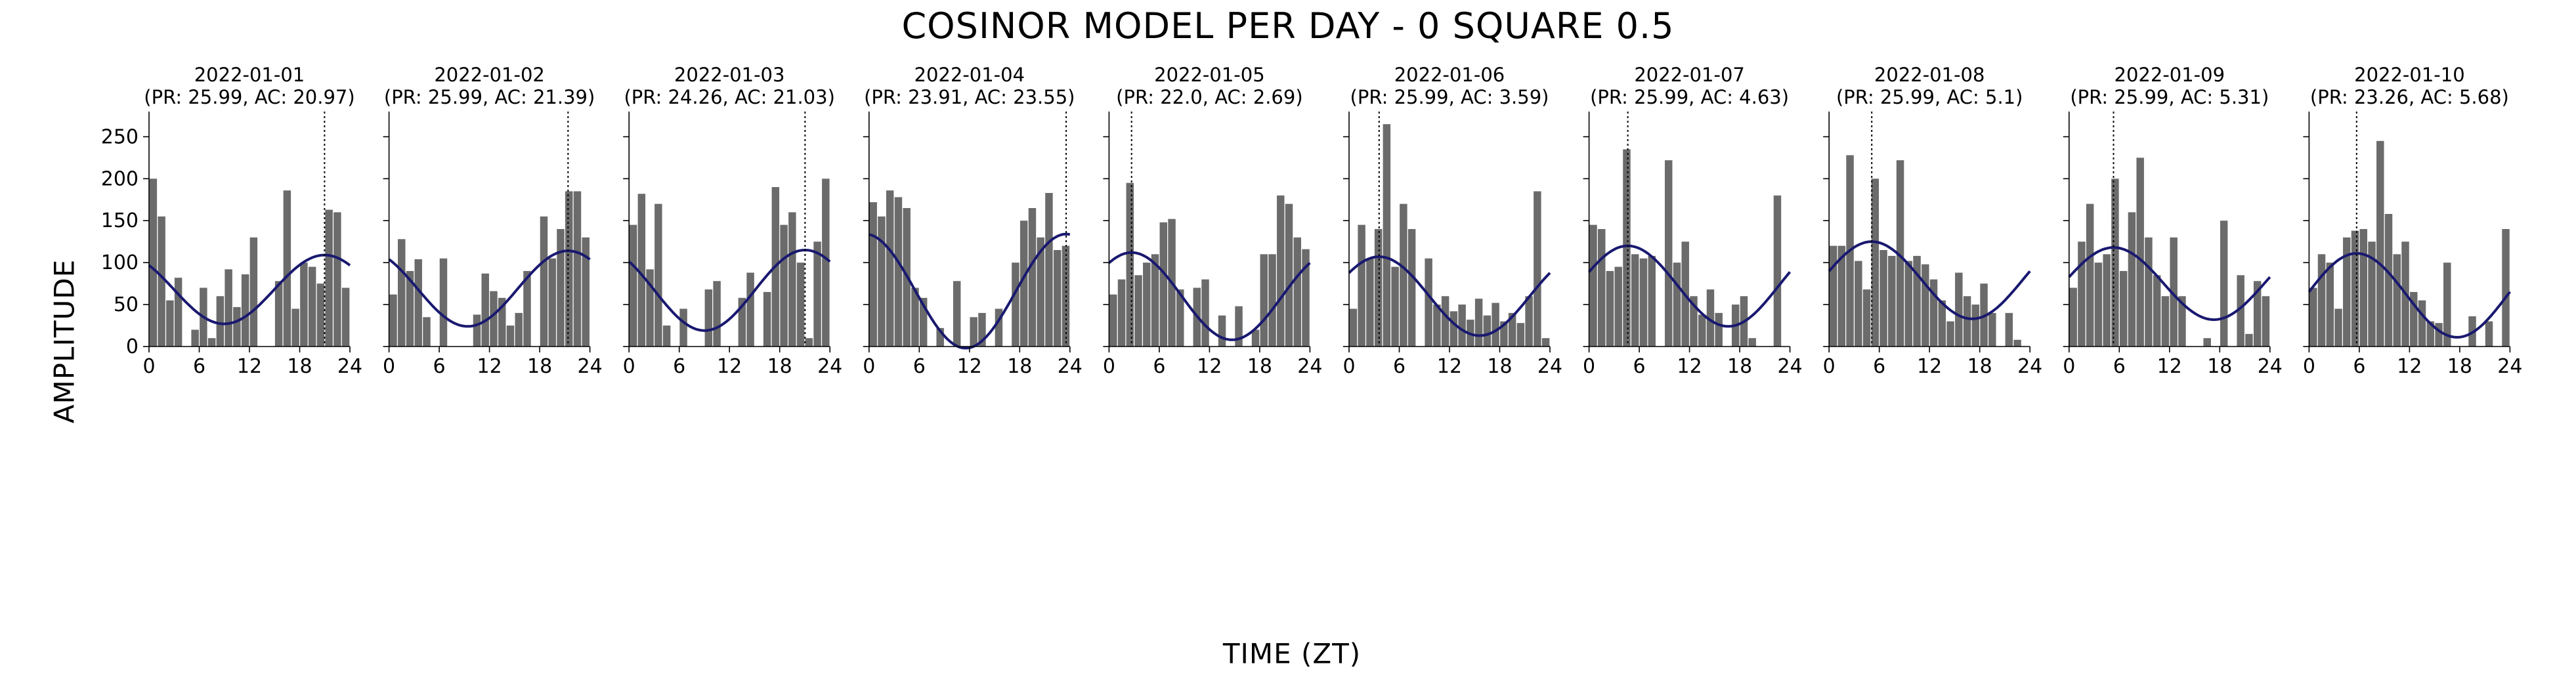 Image resolution: width=2576 pixels, height=674 pixels. I want to click on panel-date-title: 2022-01-06, so click(1449, 75).